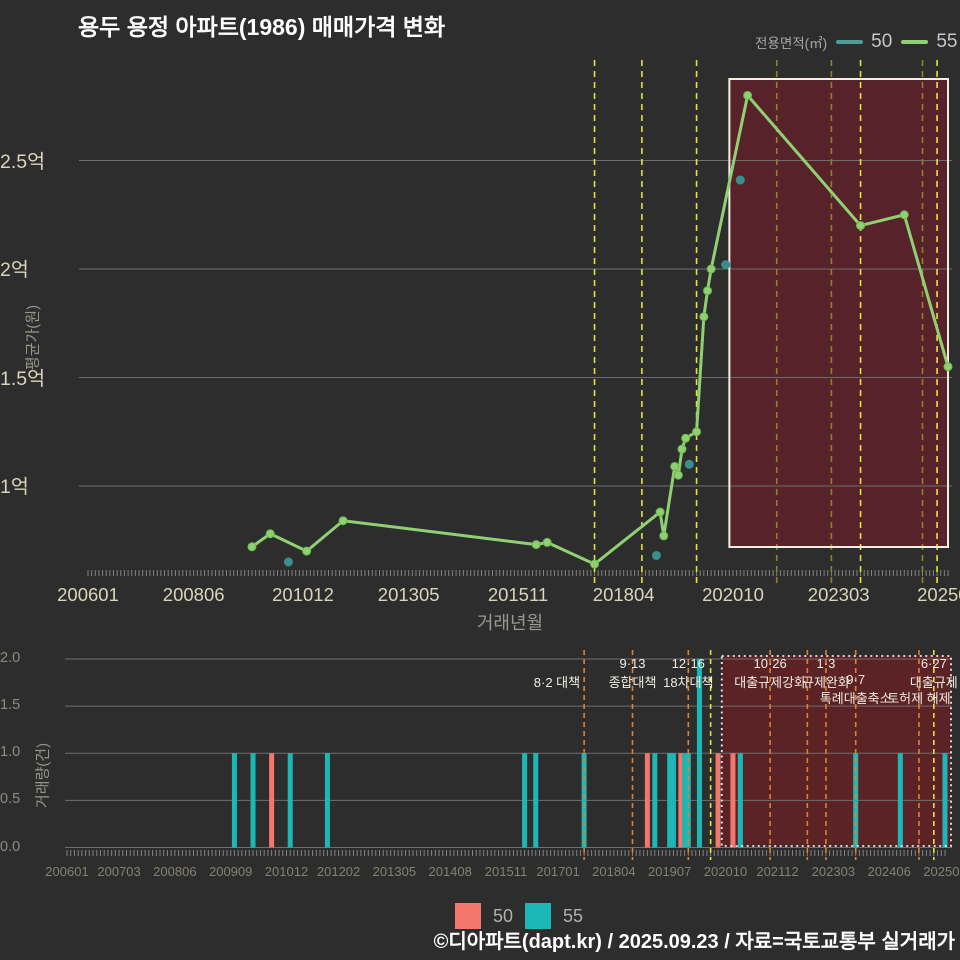 The image size is (960, 960). I want to click on legend-item-50: 50, so click(864, 42).